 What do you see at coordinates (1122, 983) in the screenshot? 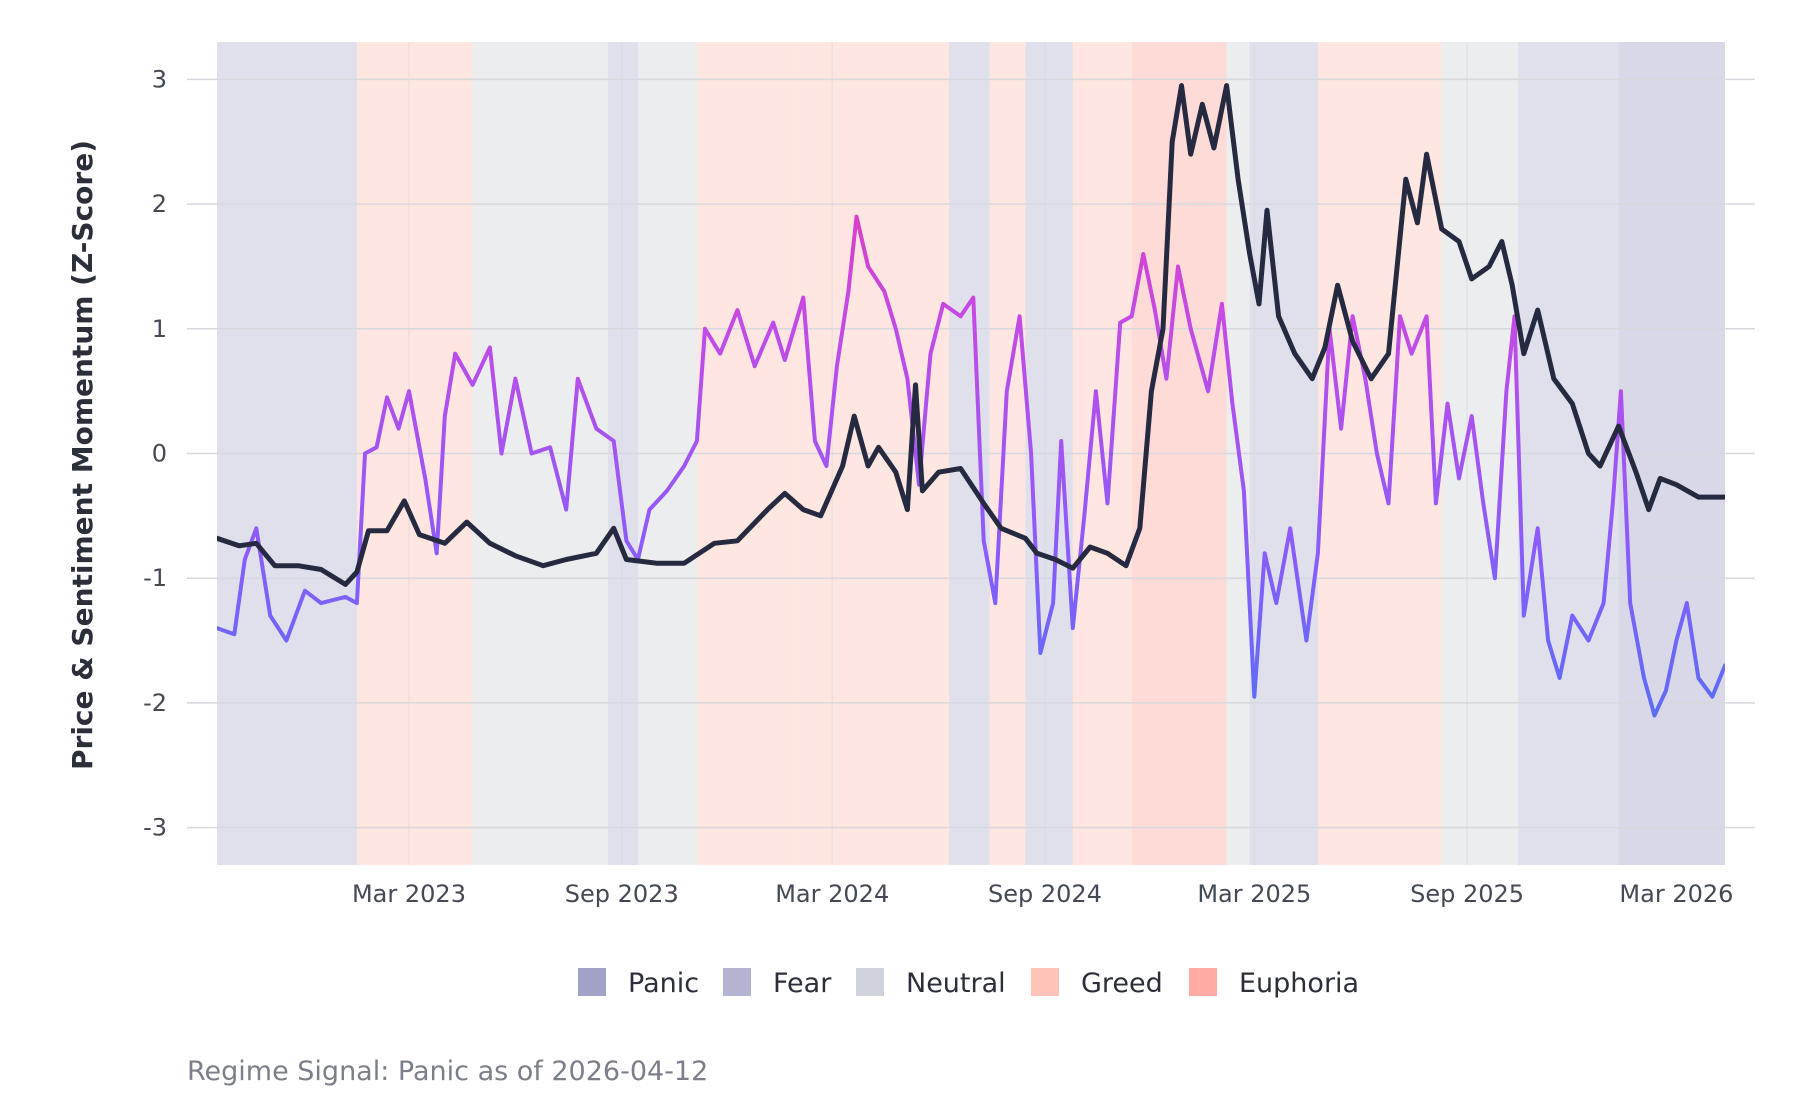
I see `legend-label-greed: Greed` at bounding box center [1122, 983].